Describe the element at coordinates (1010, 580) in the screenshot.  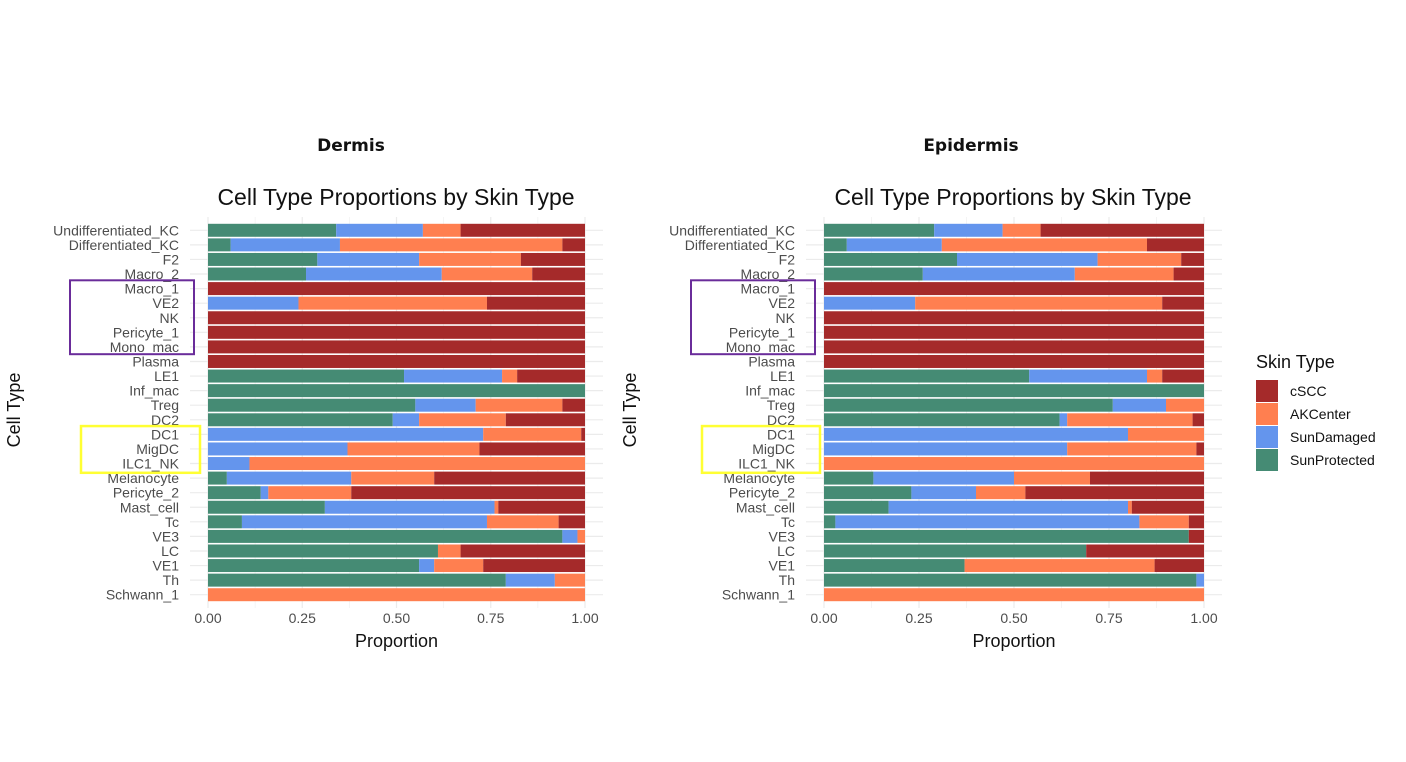
I see `bar-segment-sunprotected-th` at that location.